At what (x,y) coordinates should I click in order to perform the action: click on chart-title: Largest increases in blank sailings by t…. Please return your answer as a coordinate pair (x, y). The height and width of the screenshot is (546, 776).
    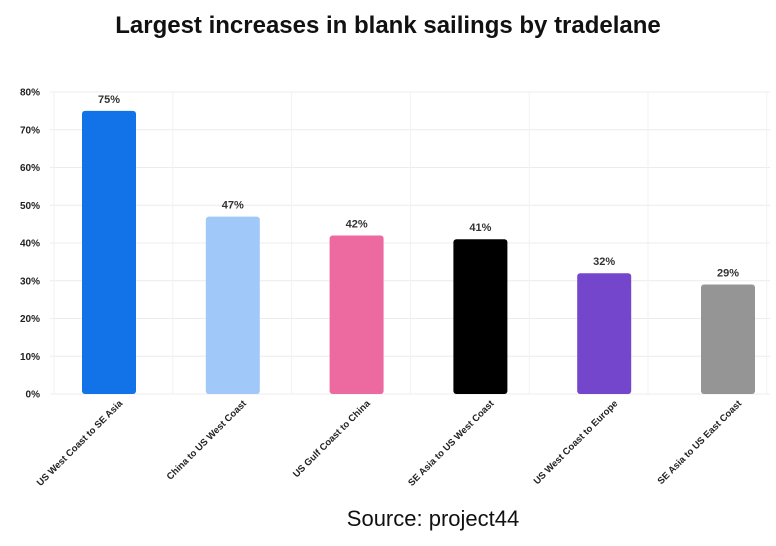
    Looking at the image, I should click on (388, 25).